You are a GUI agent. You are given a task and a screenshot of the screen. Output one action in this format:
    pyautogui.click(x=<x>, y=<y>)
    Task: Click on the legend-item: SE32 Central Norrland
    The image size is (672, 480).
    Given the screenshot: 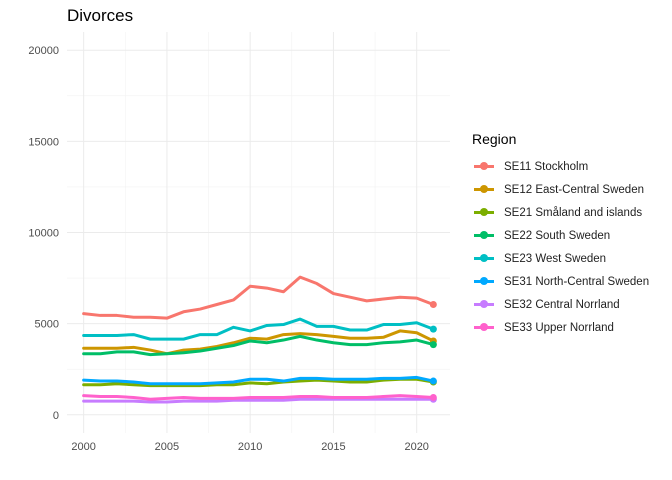 What is the action you would take?
    pyautogui.click(x=560, y=304)
    